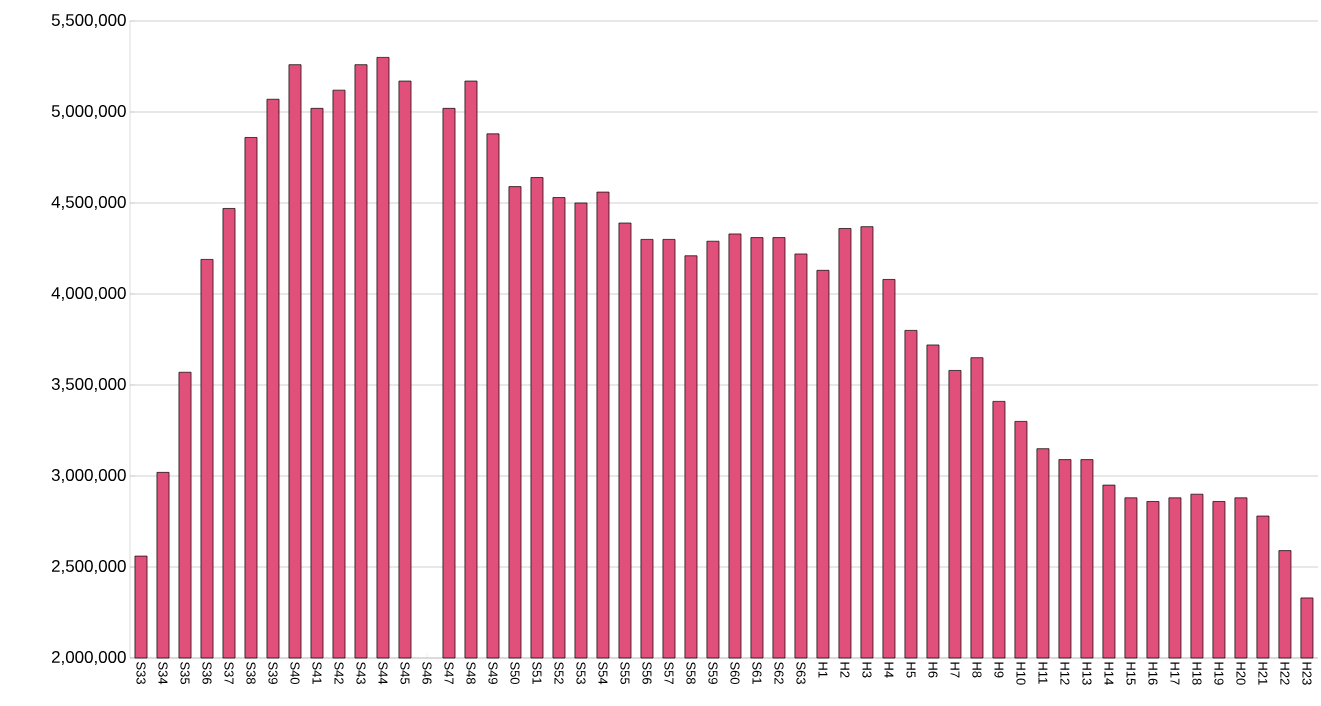 This screenshot has width=1321, height=706. I want to click on x-tick-label: S34, so click(163, 673).